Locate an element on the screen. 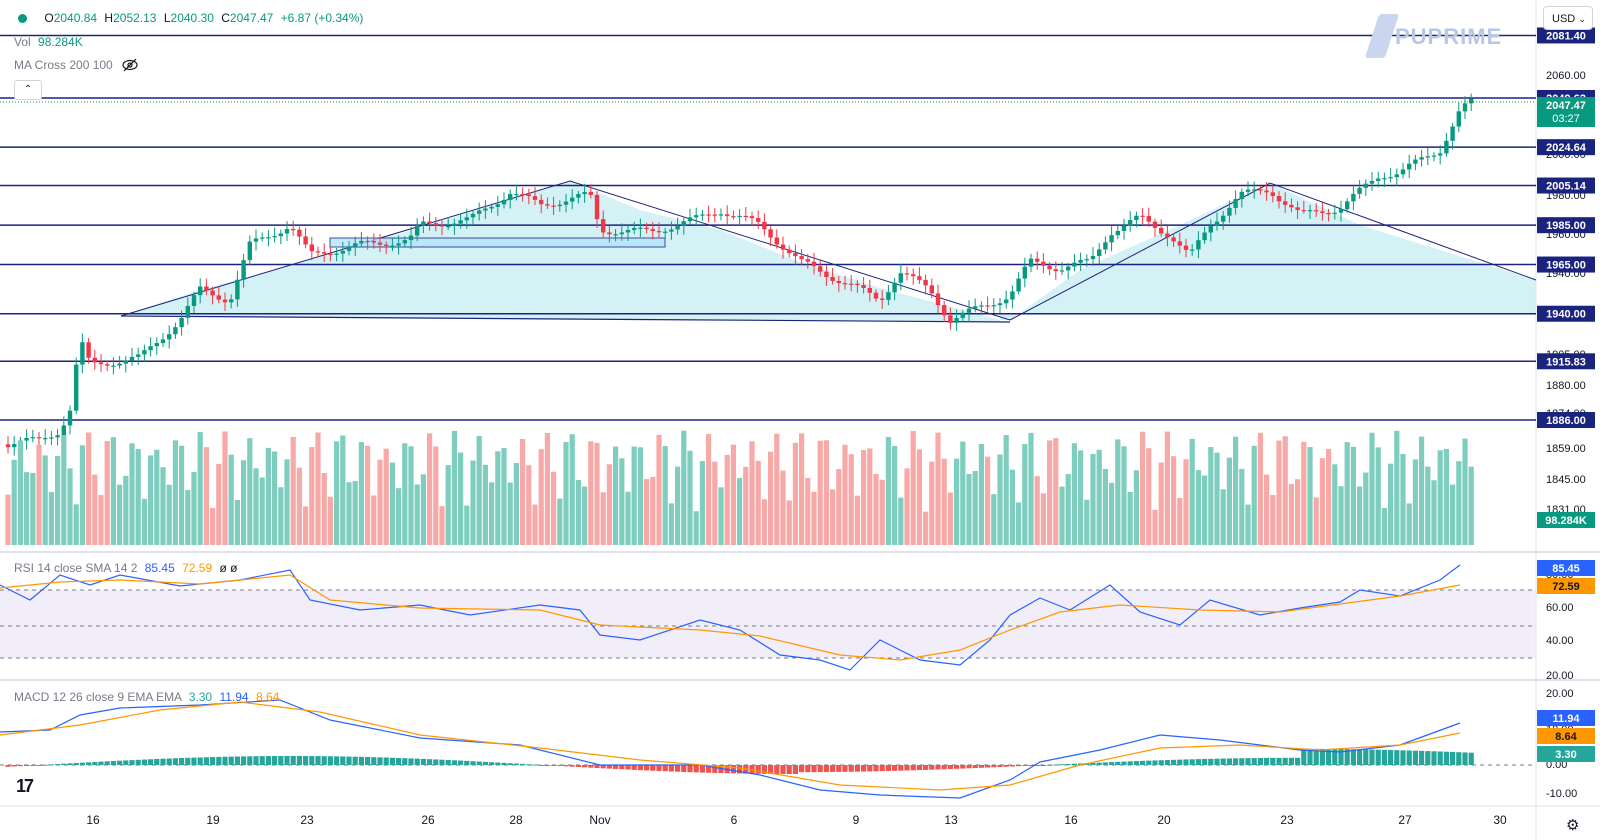 Image resolution: width=1600 pixels, height=840 pixels. settings-icon: ⚙ is located at coordinates (1573, 825).